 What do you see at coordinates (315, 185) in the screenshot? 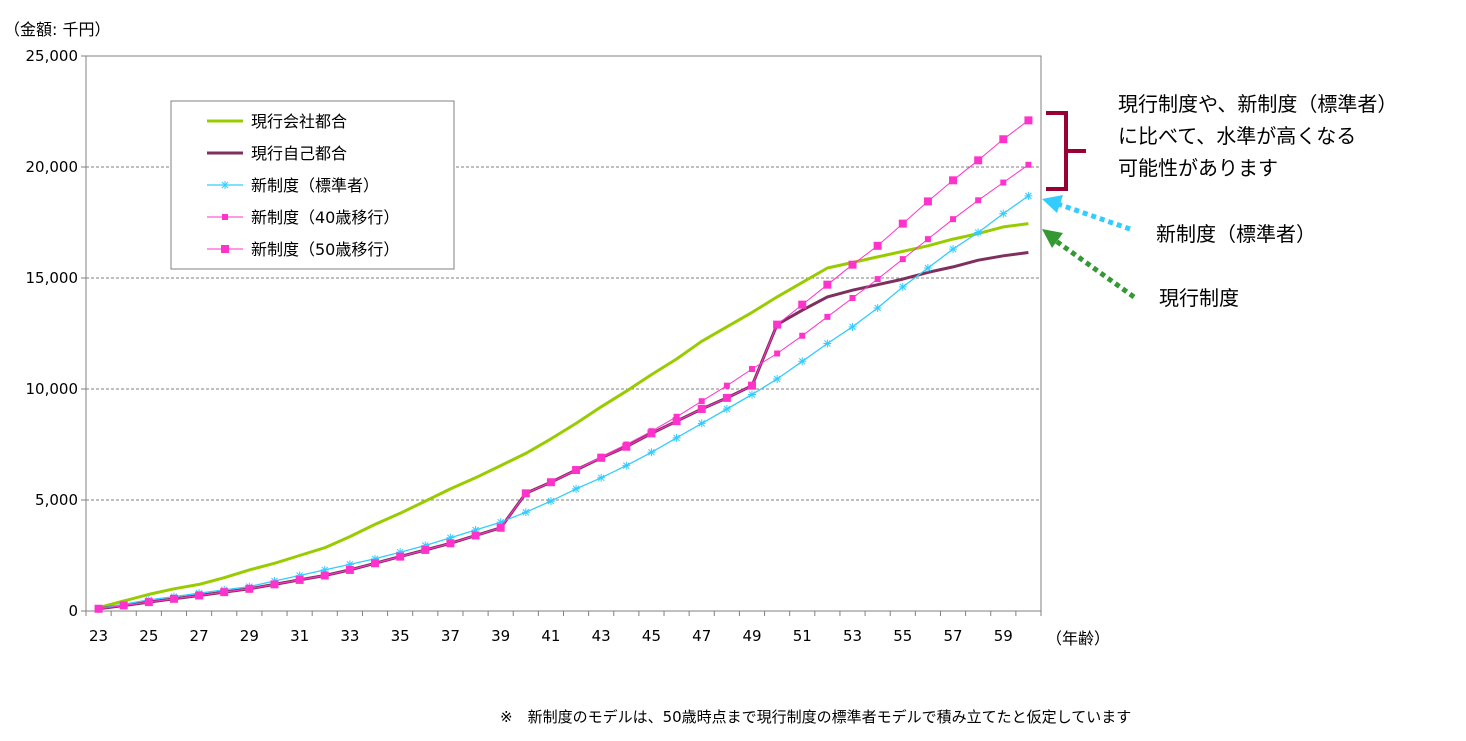
I see `legend-label: 新制度（標準者）` at bounding box center [315, 185].